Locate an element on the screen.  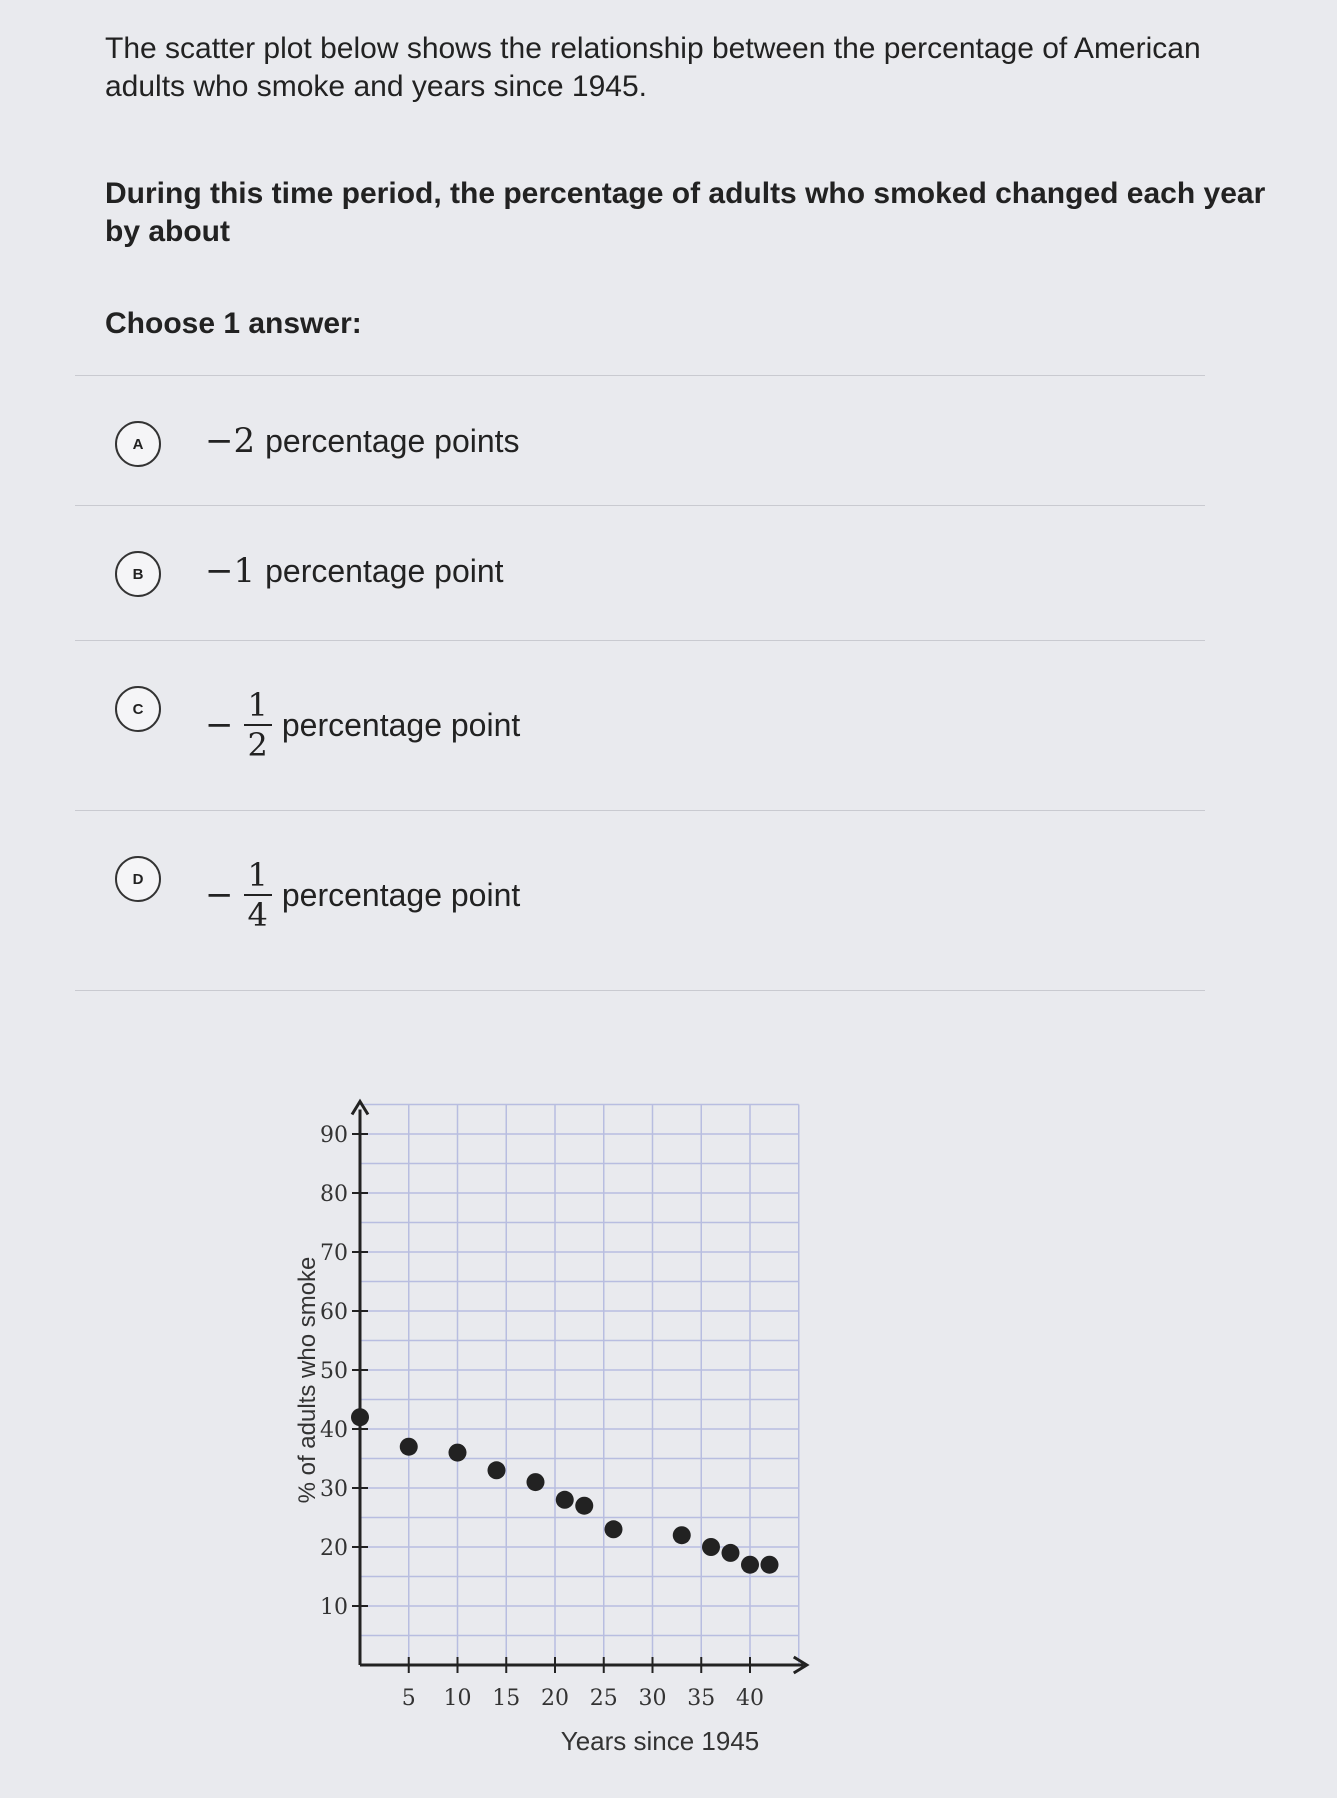
choice-b: B −1 percentage point is located at coordinates (640, 570).